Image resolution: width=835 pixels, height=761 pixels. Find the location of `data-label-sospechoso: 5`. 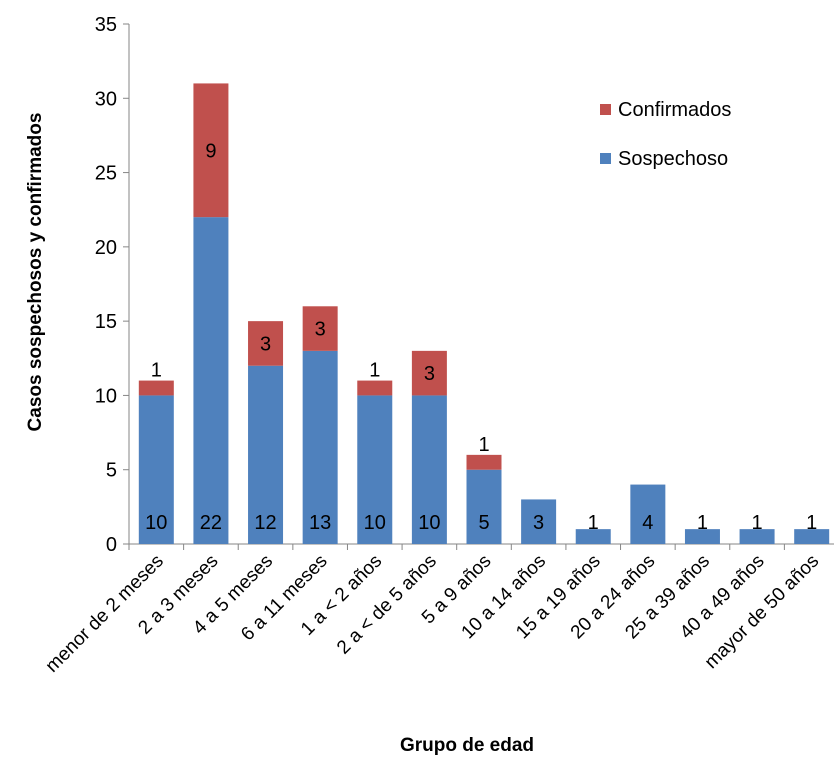

data-label-sospechoso: 5 is located at coordinates (483, 523).